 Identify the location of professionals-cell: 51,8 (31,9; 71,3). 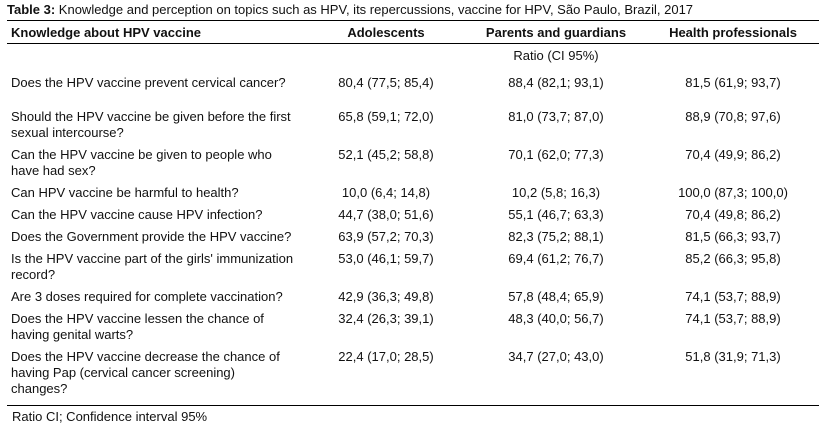
(733, 376).